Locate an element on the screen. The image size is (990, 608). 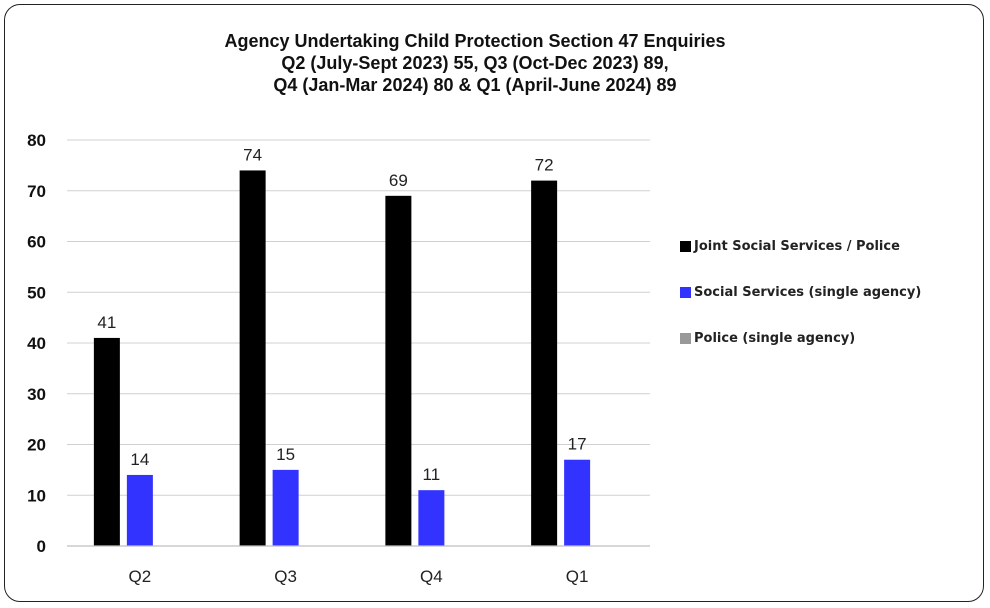
y-tick-label: 50 is located at coordinates (36, 292).